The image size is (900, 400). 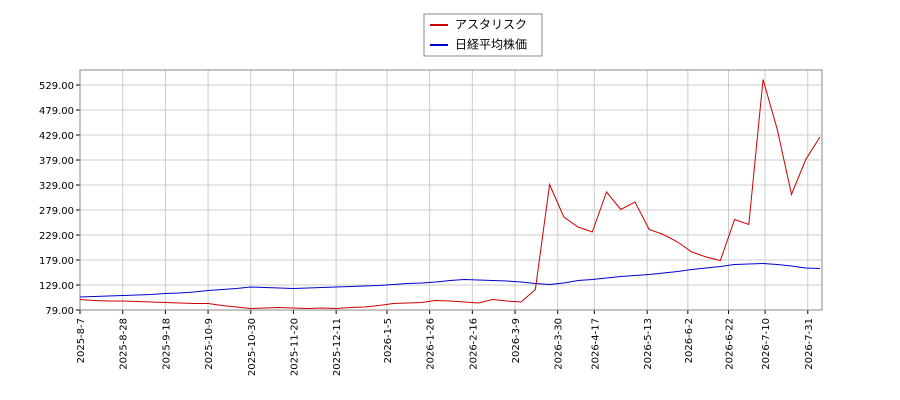 What do you see at coordinates (56, 161) in the screenshot?
I see `y-tick-label: 379.00` at bounding box center [56, 161].